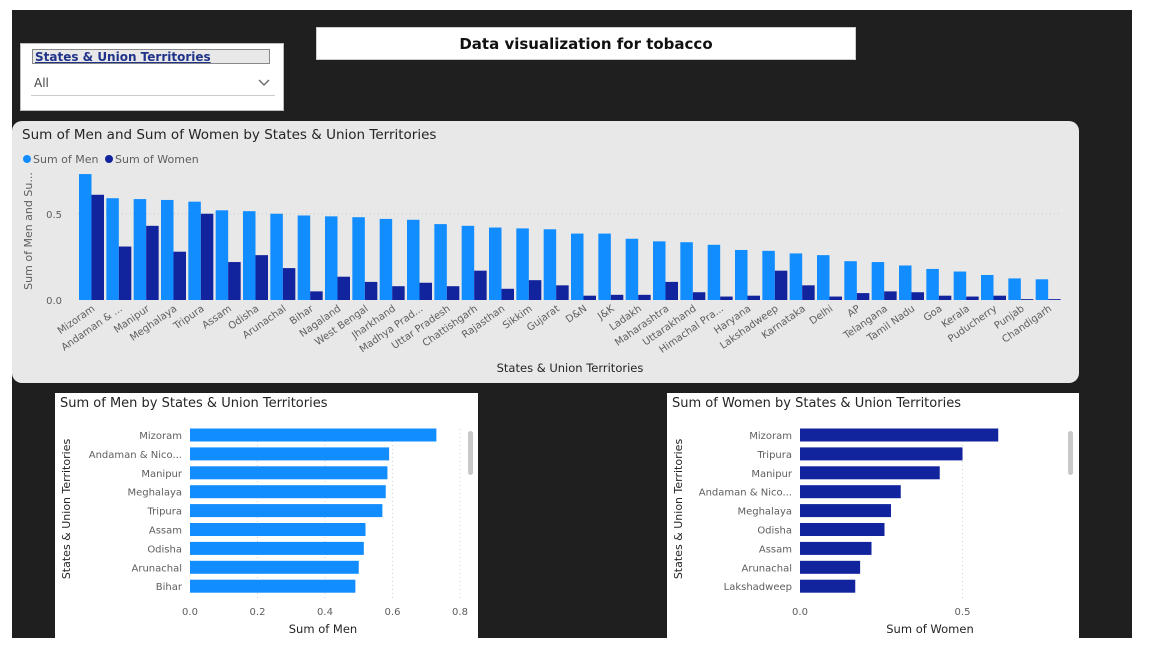  What do you see at coordinates (162, 474) in the screenshot?
I see `y-tick-label: Manipur` at bounding box center [162, 474].